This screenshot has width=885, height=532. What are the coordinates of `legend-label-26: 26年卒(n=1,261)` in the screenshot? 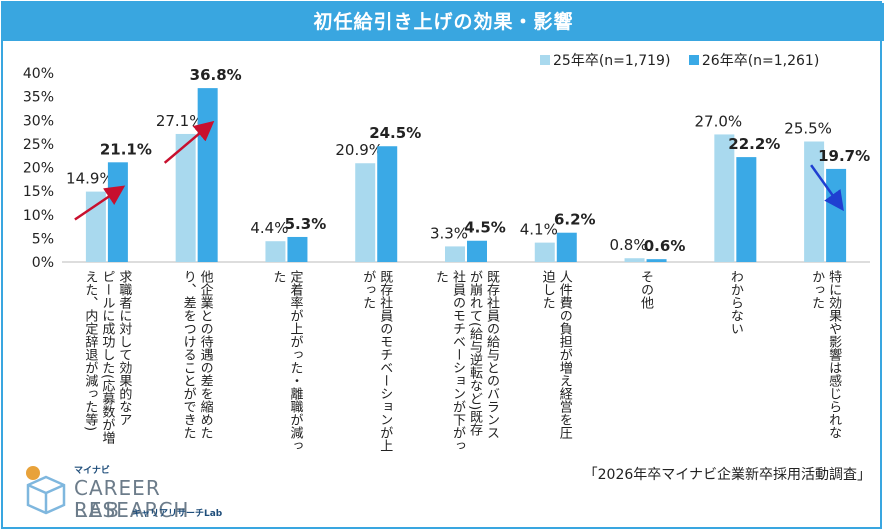 It's located at (760, 61).